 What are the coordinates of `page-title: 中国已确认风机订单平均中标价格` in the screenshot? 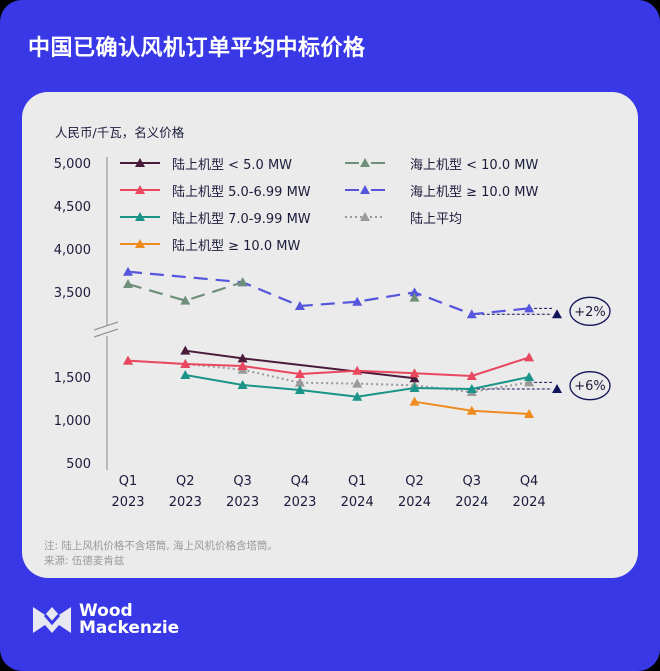 It's located at (197, 48).